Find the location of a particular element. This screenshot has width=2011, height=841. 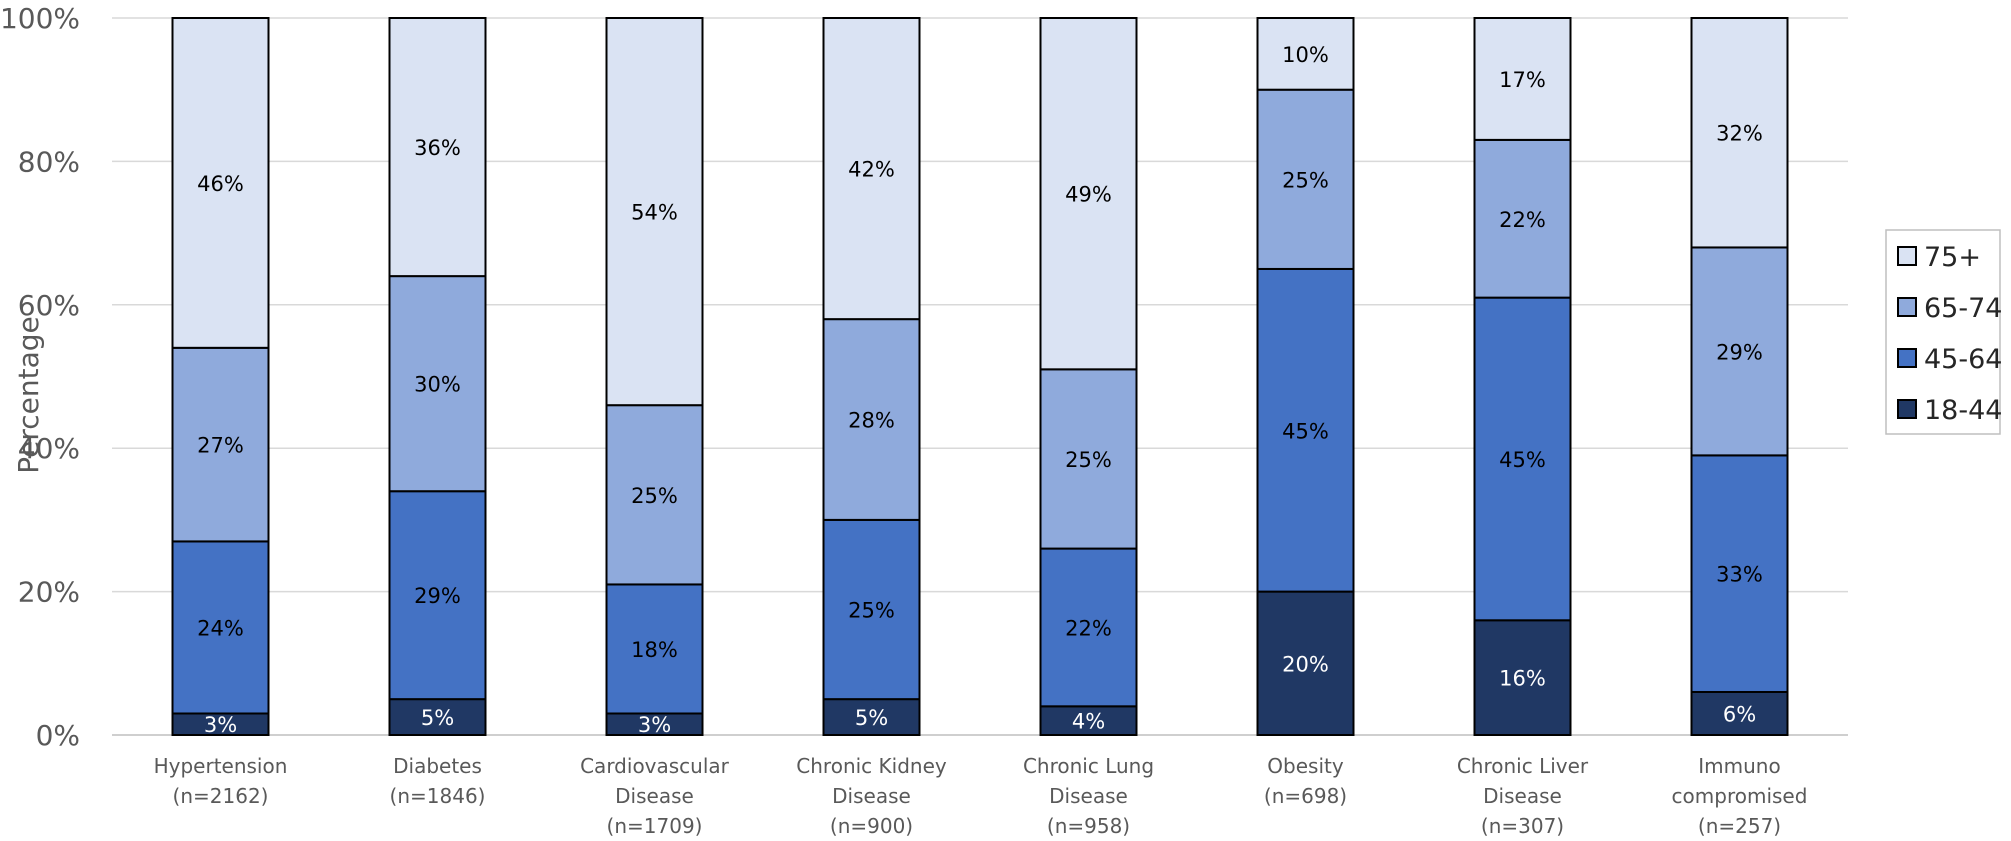

bar-stack: 3% 24% 27% 46% is located at coordinates (220, 377).